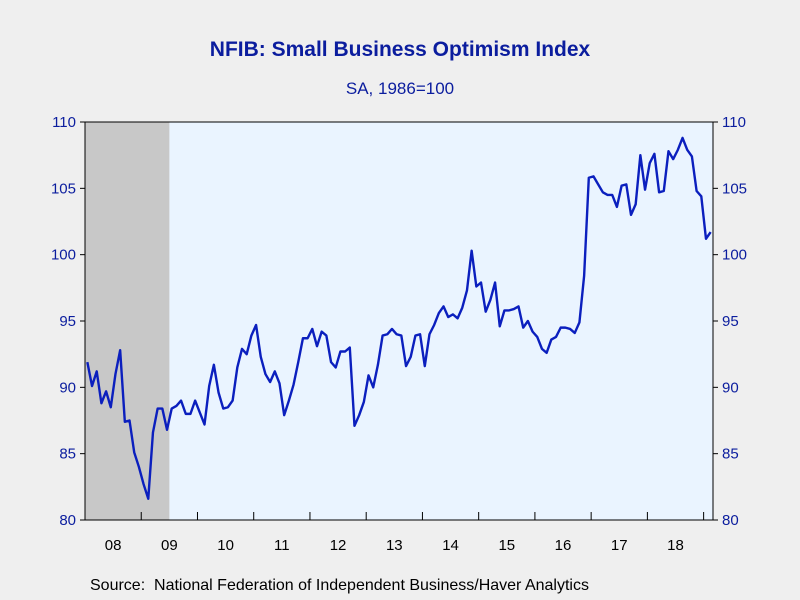  Describe the element at coordinates (169, 545) in the screenshot. I see `x-tick-label: 09` at that location.